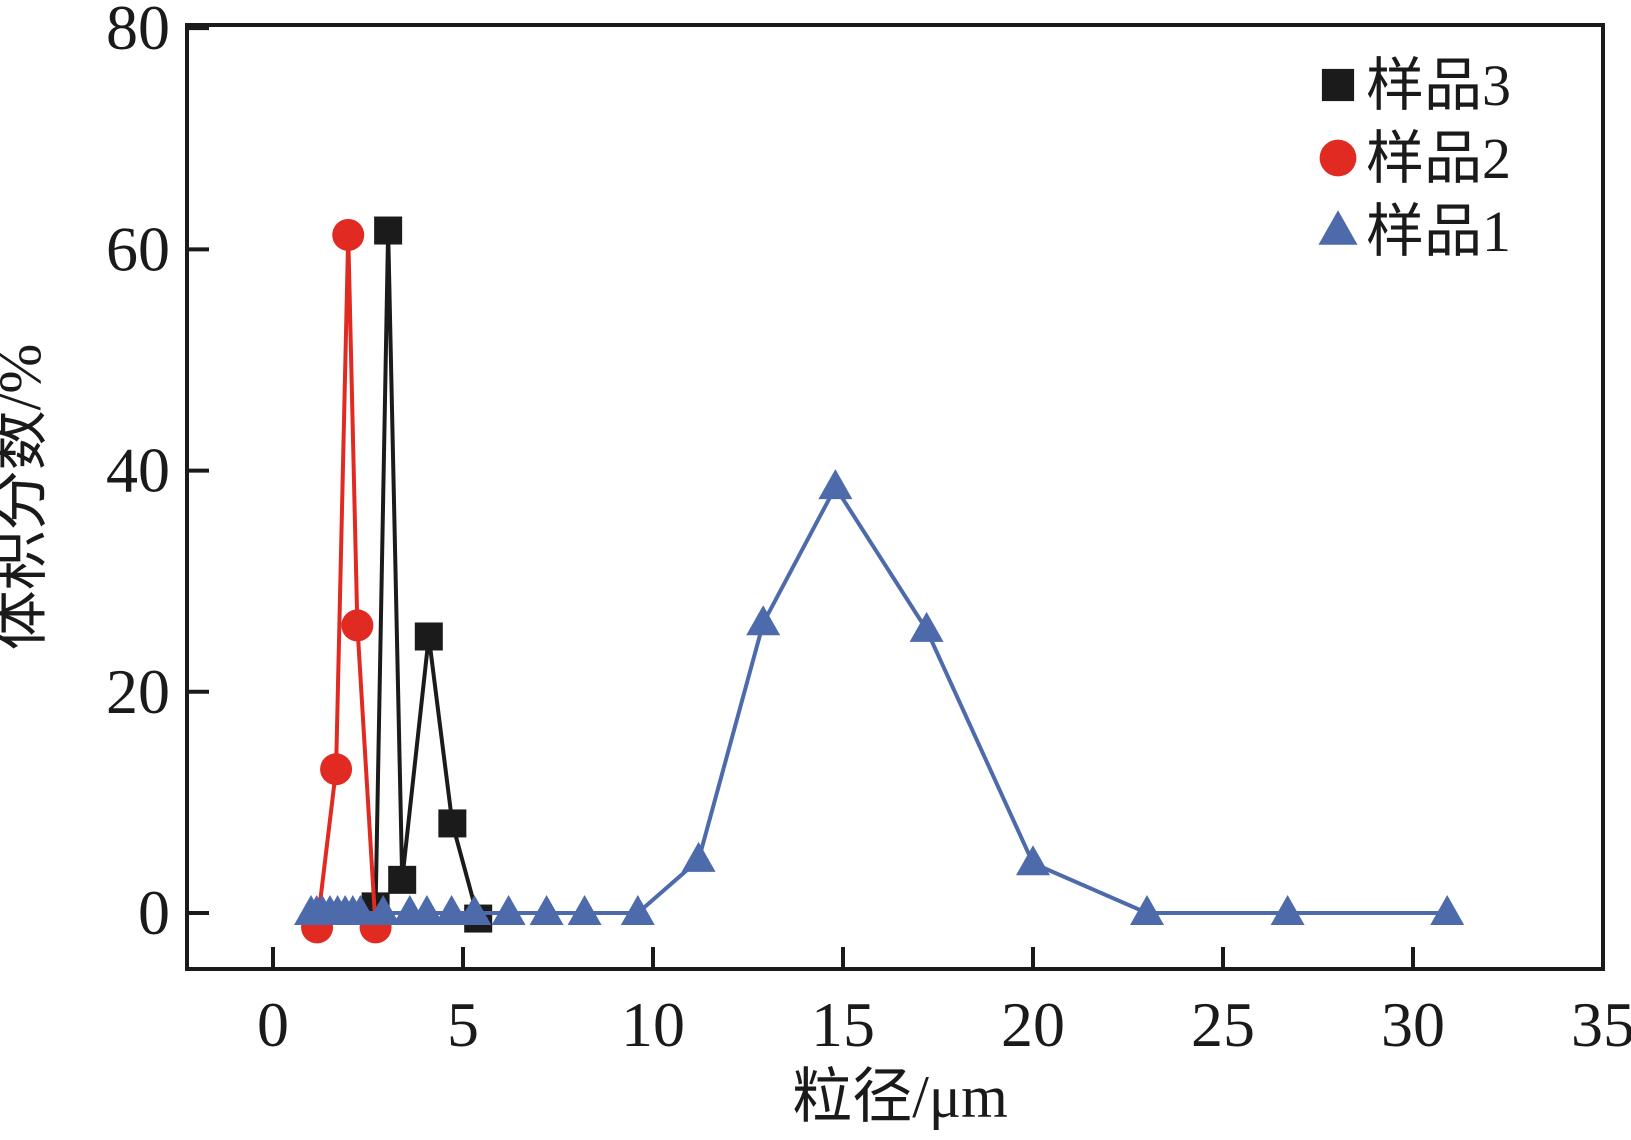  Describe the element at coordinates (138, 691) in the screenshot. I see `y-tick-label: 20` at that location.